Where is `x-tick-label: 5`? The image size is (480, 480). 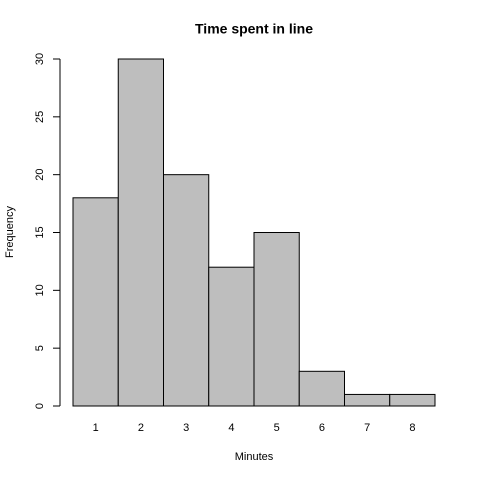 x-tick-label: 5 is located at coordinates (277, 428).